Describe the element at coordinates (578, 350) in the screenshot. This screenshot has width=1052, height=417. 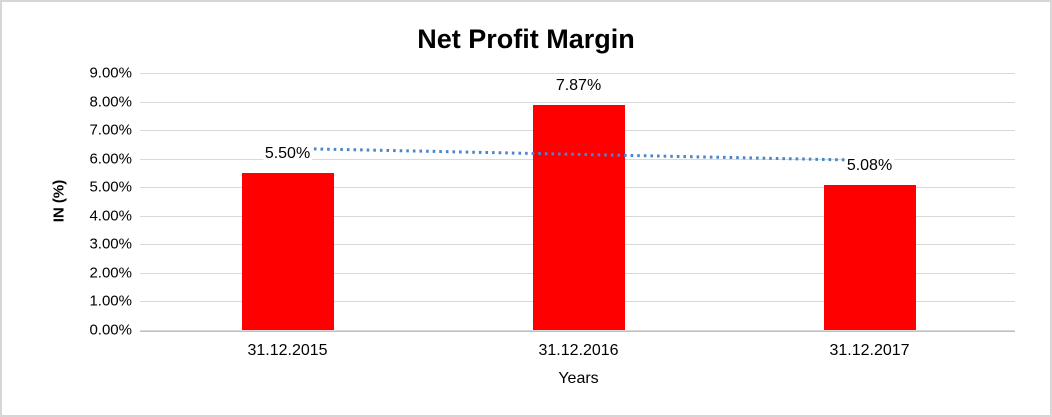
I see `x-tick-label: 31.12.2016` at that location.